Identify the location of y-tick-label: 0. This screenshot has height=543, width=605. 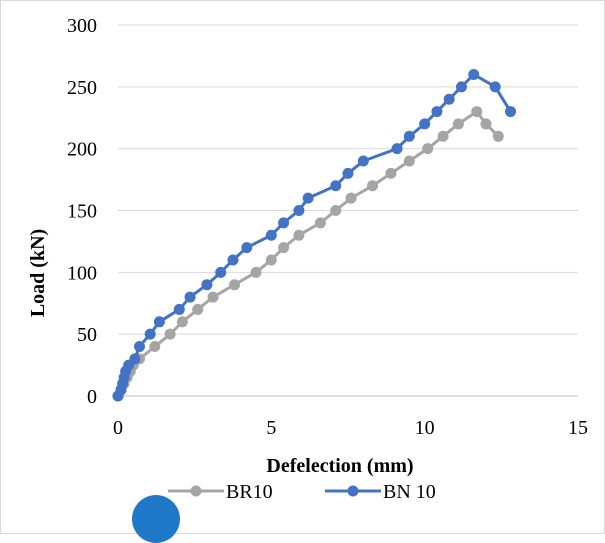
(92, 397).